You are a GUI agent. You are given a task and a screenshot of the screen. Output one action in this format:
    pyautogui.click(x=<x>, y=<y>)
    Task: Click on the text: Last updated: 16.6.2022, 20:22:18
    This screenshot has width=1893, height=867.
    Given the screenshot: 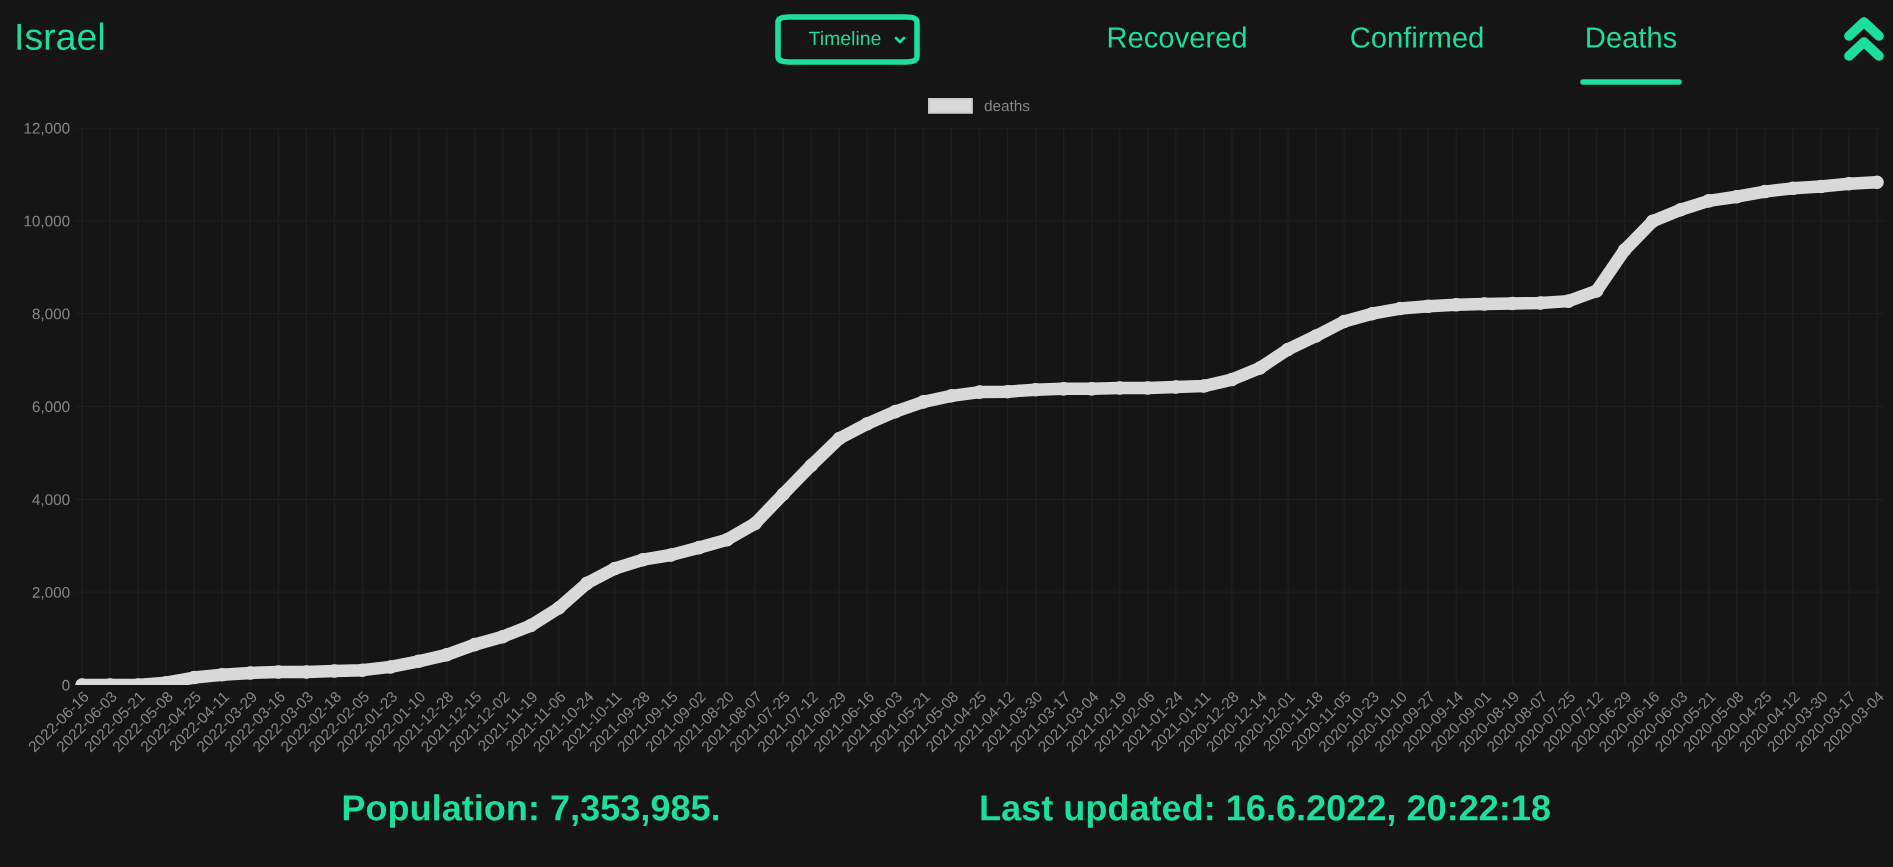 What is the action you would take?
    pyautogui.click(x=1265, y=811)
    